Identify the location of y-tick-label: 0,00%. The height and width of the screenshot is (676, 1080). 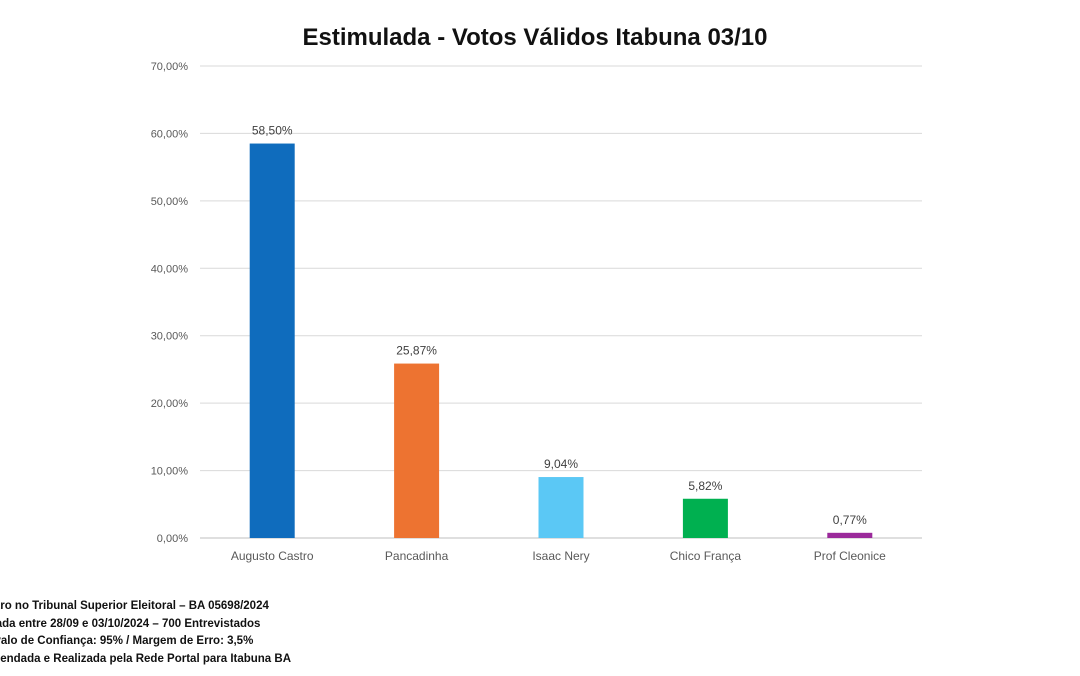
(172, 539).